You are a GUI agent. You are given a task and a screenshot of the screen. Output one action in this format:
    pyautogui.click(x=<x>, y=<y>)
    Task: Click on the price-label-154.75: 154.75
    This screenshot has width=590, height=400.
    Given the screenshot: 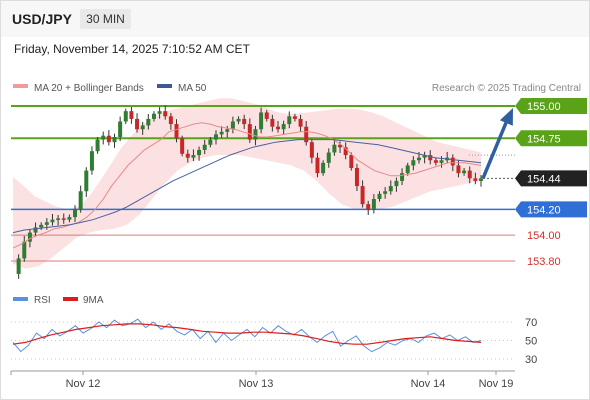 What is the action you would take?
    pyautogui.click(x=551, y=138)
    